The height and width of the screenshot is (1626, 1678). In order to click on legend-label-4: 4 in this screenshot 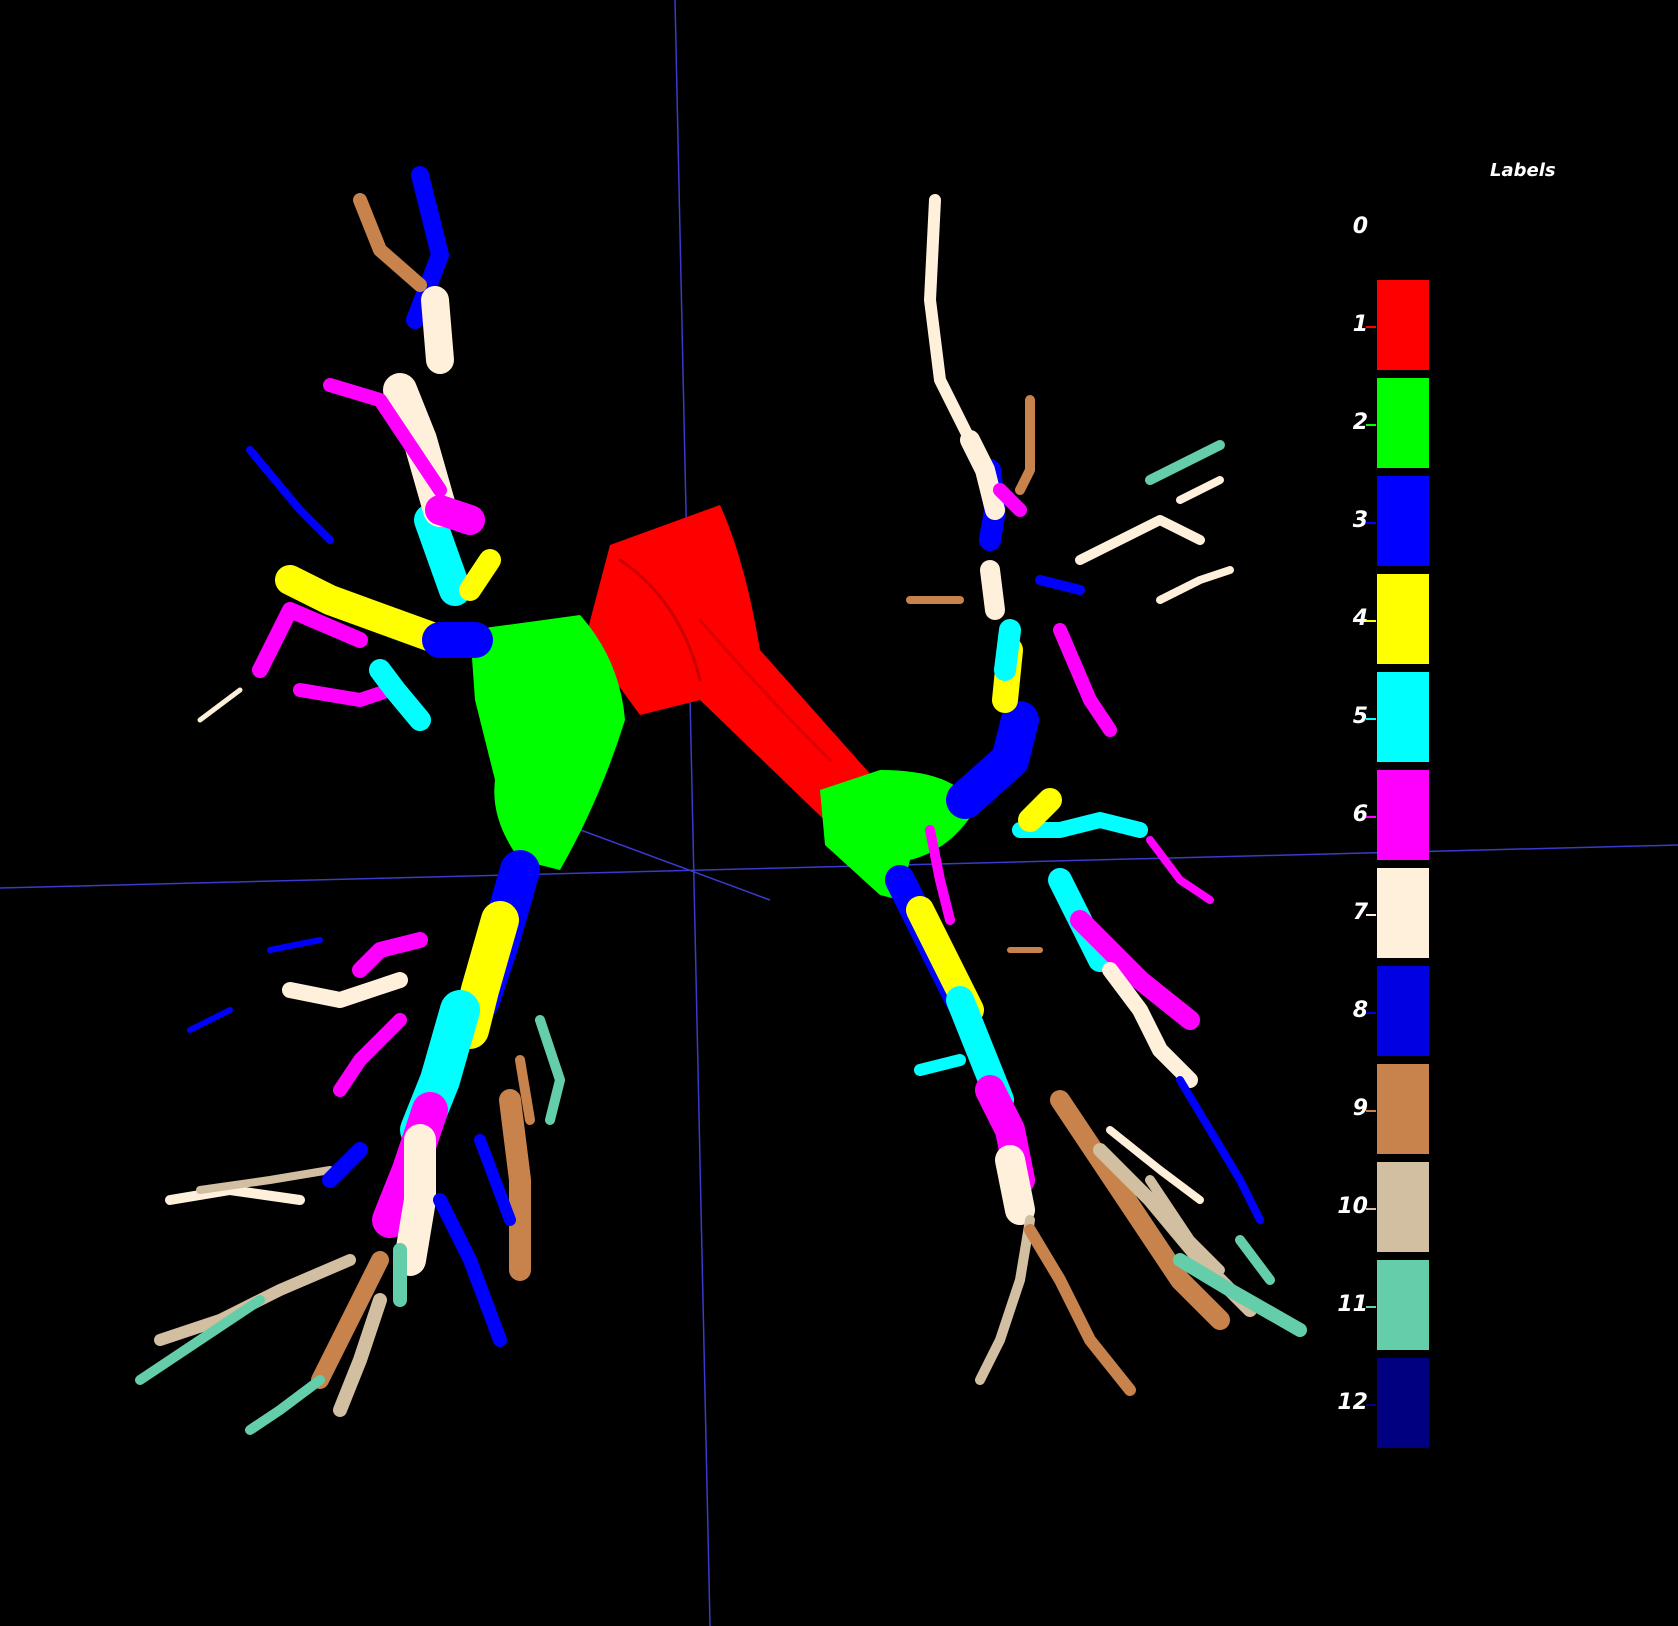, I will do `click(1360, 618)`.